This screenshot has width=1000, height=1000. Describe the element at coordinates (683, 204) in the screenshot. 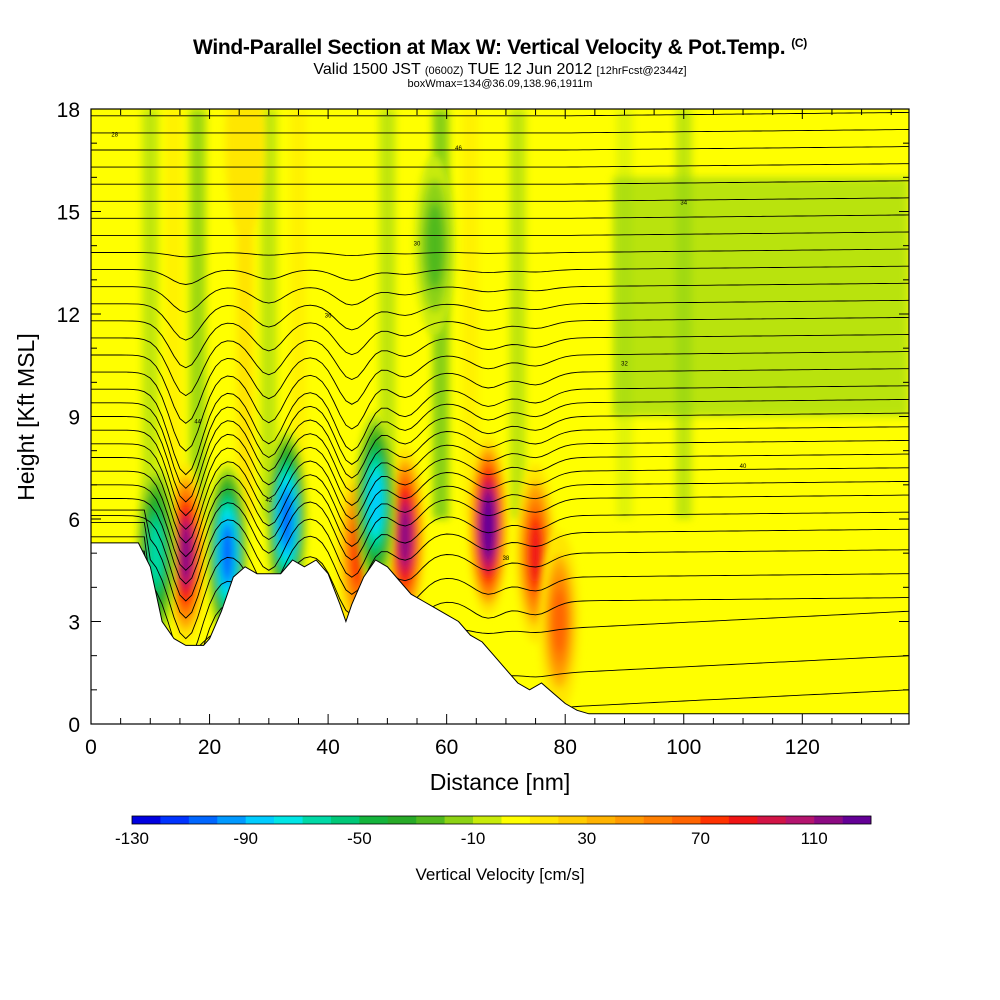

I see `isentrope-label: 34` at that location.